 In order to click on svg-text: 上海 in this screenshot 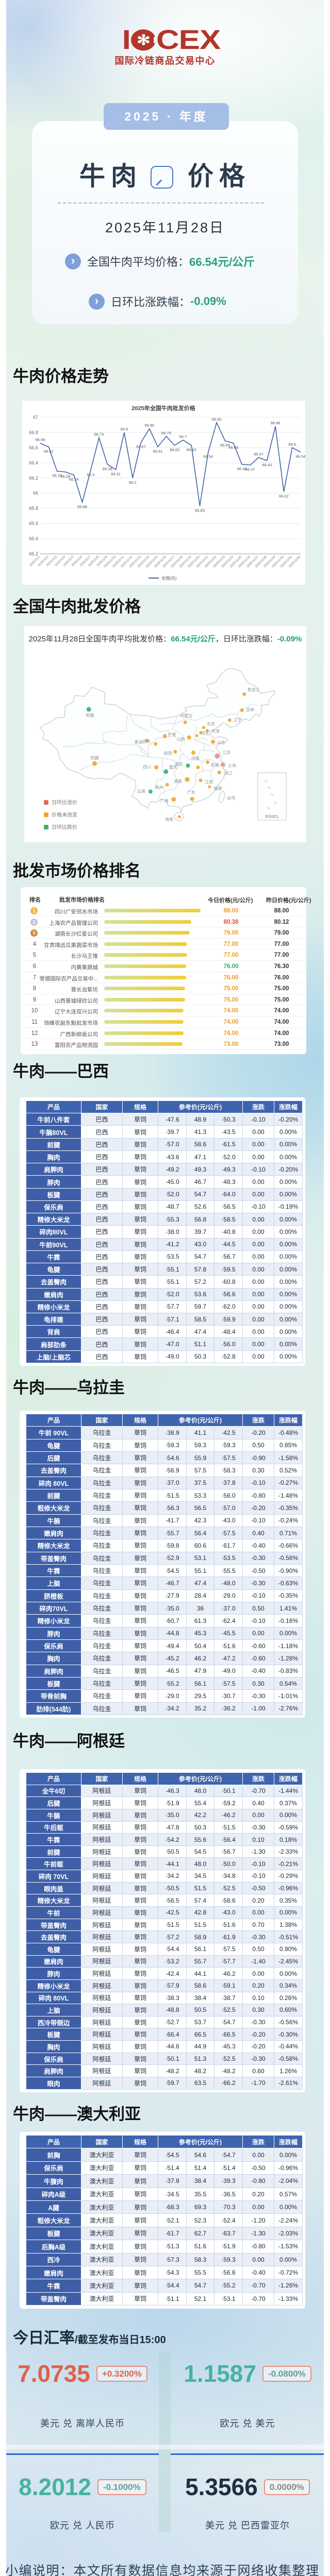, I will do `click(232, 765)`.